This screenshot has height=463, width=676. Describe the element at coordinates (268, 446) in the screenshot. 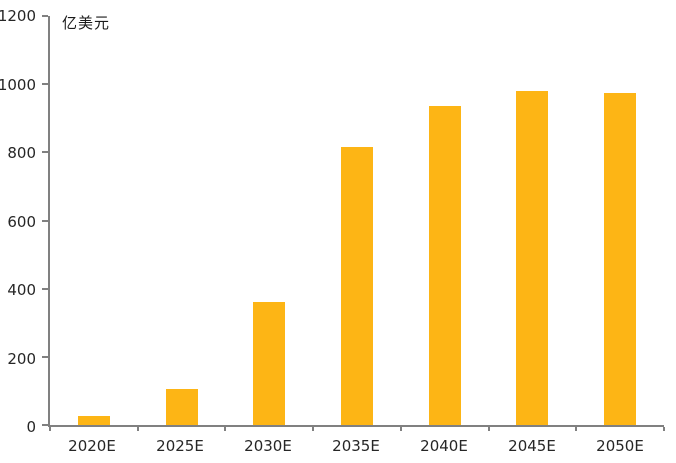

I see `x-tick-label: 2030E` at that location.